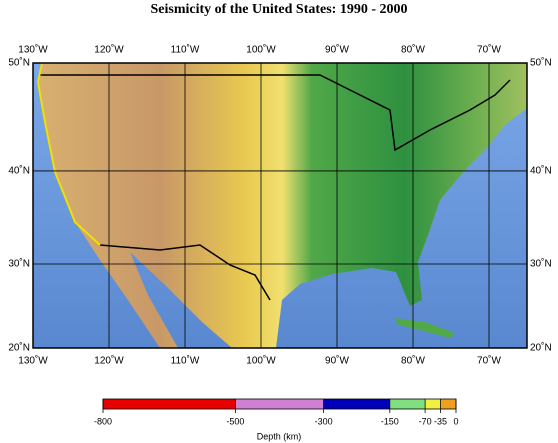  What do you see at coordinates (68, 154) in the screenshot?
I see `coastline` at bounding box center [68, 154].